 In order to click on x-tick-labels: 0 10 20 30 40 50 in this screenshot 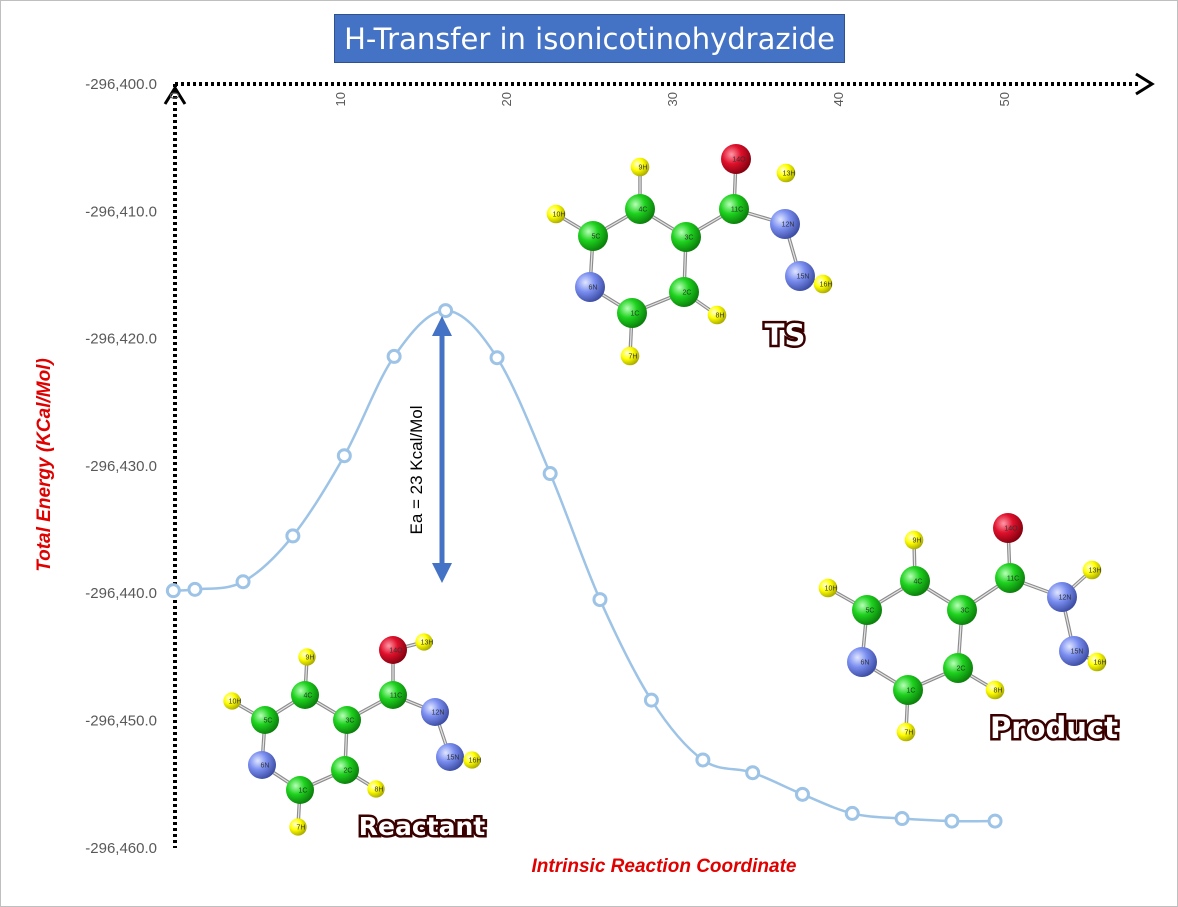, I will do `click(589, 99)`.